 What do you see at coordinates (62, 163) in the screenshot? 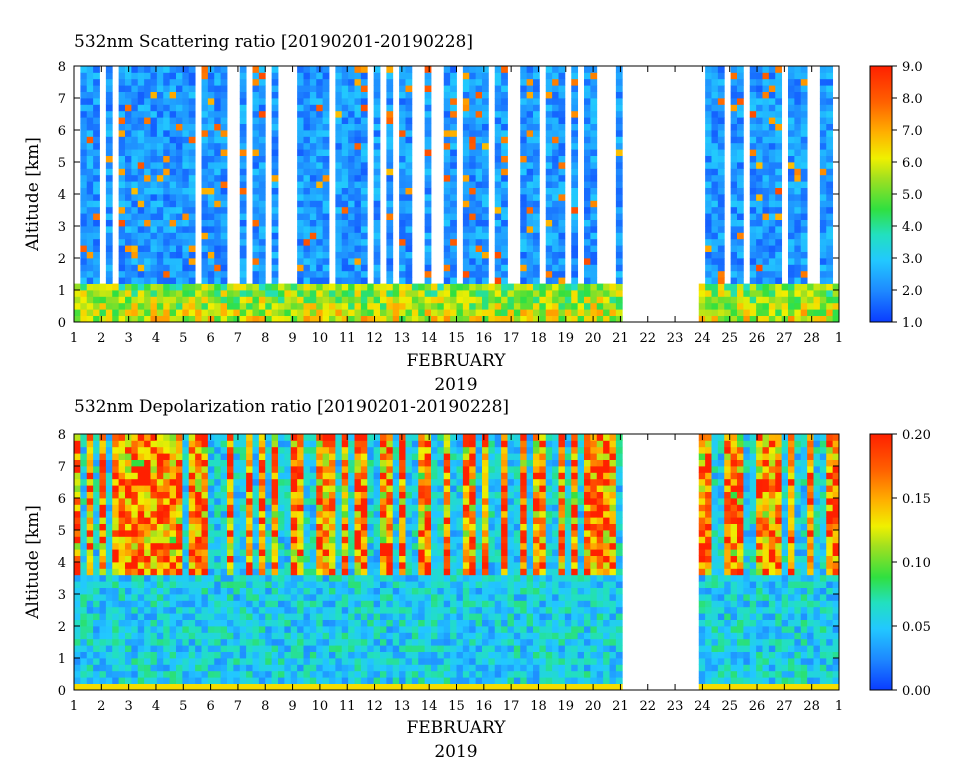
I see `y-tick-label: 5` at bounding box center [62, 163].